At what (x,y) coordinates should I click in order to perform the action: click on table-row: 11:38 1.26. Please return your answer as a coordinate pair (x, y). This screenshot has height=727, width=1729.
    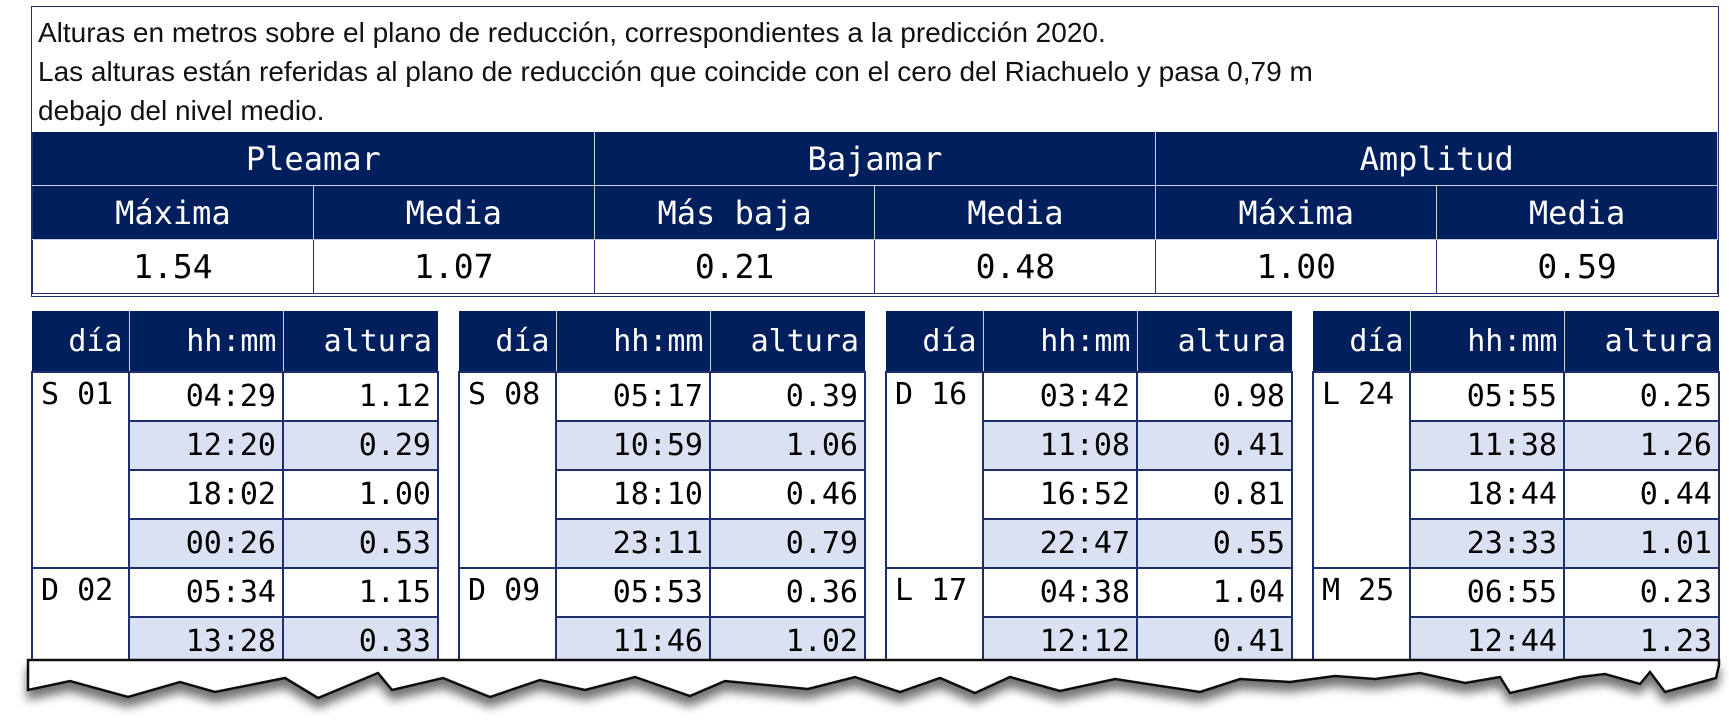
    Looking at the image, I should click on (1516, 445).